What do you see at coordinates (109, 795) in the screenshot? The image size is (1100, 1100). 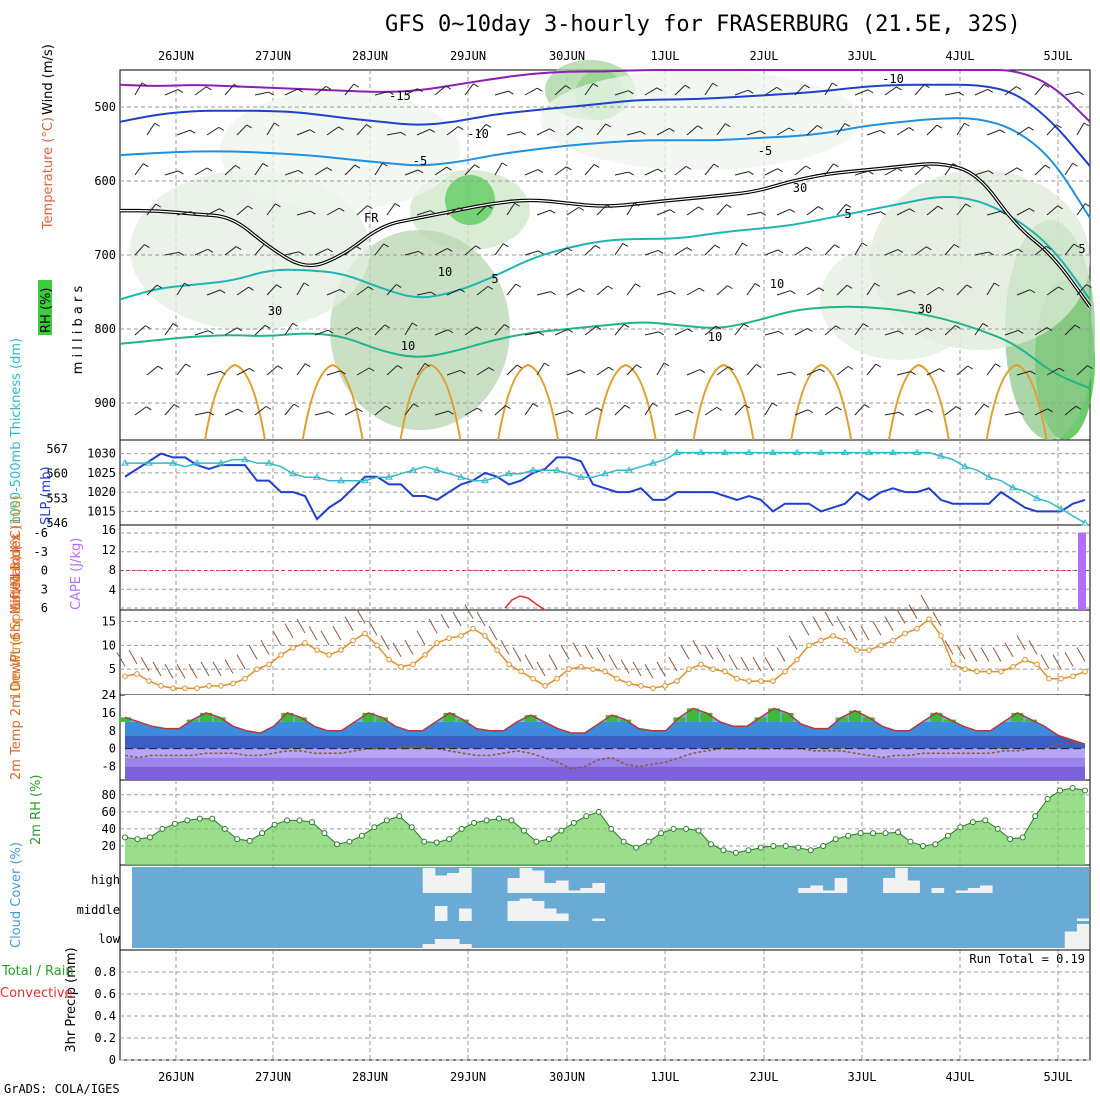 I see `rh-tick-label: 80` at bounding box center [109, 795].